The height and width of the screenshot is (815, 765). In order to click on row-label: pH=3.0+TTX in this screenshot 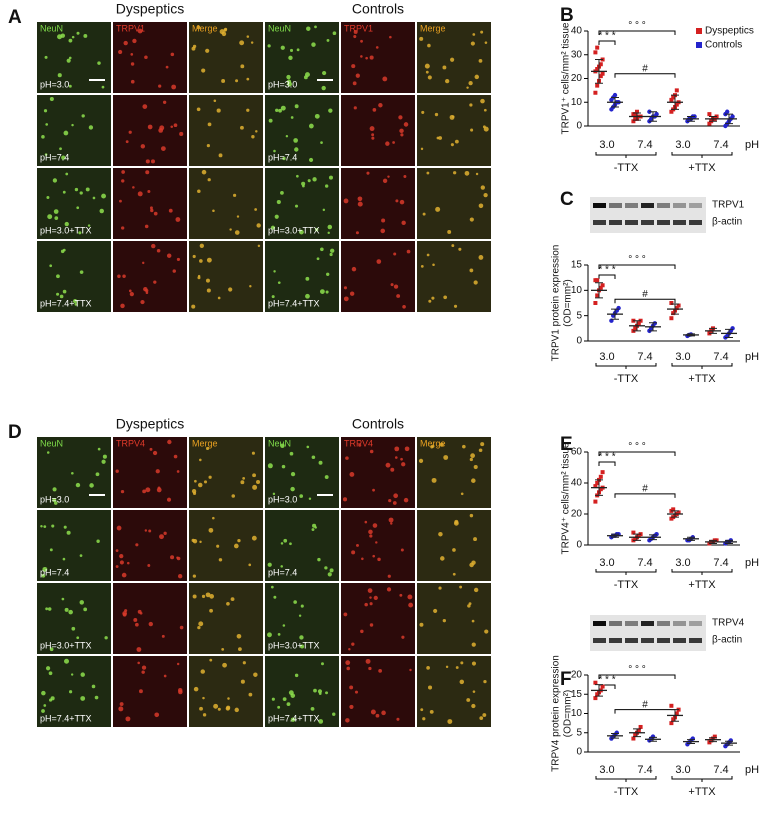, I will do `click(66, 230)`.